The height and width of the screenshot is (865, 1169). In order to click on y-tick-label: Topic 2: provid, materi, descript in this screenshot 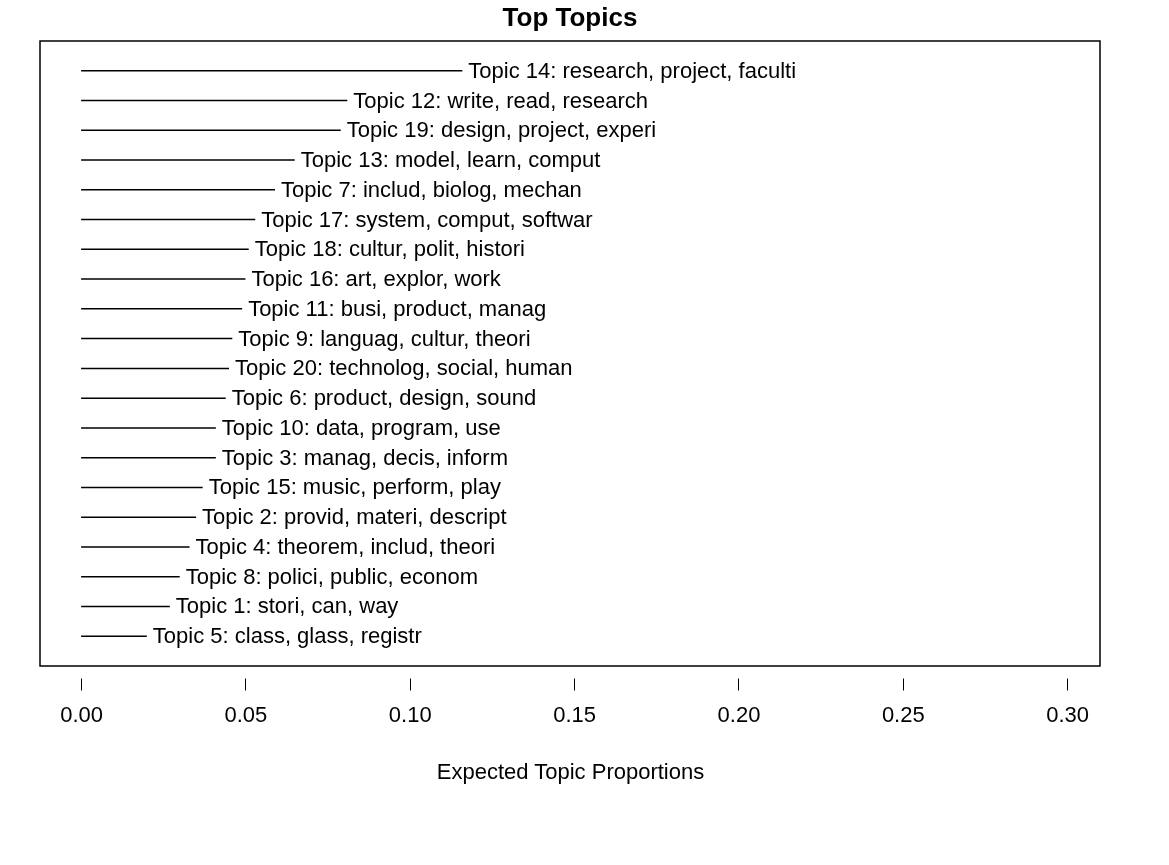, I will do `click(354, 517)`.